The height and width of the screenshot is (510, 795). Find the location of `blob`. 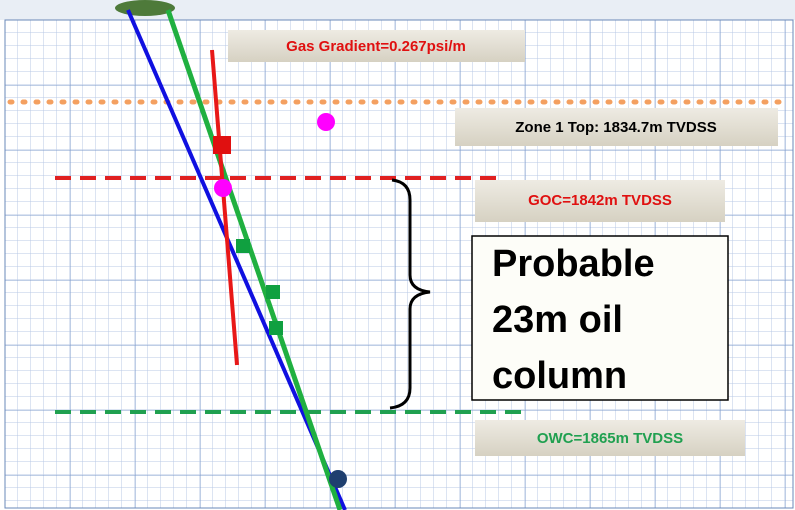

blob is located at coordinates (145, 8).